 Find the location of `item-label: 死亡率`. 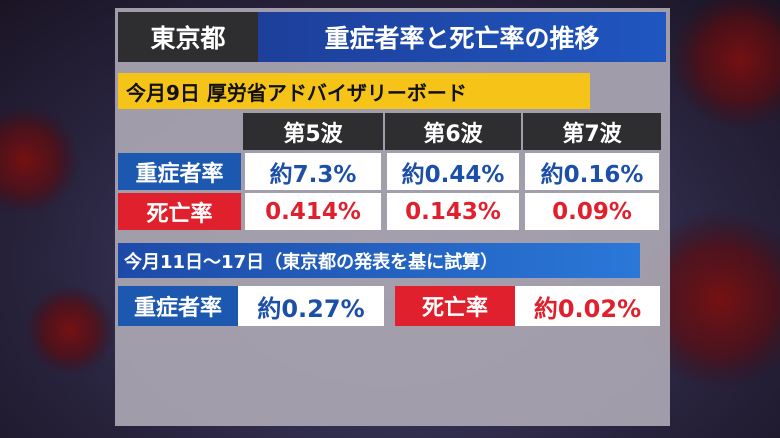

item-label: 死亡率 is located at coordinates (455, 306).